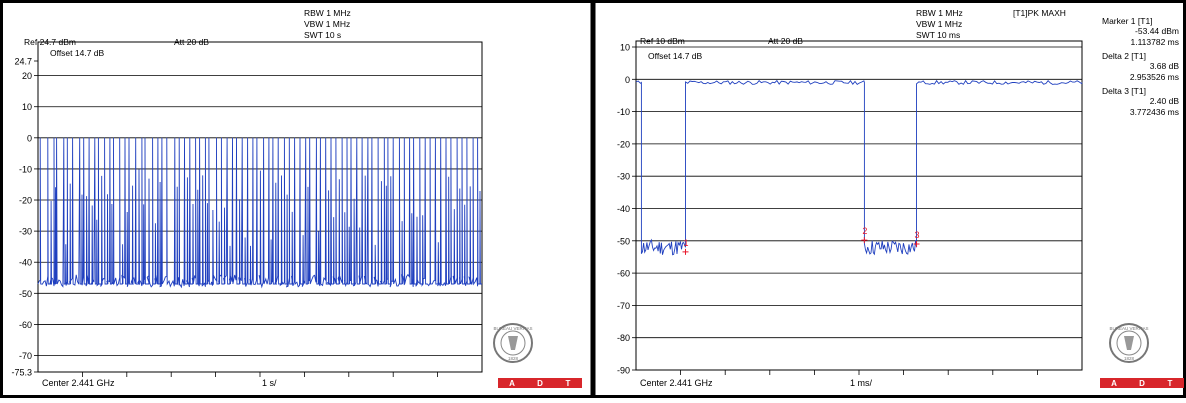 The image size is (1186, 403). Describe the element at coordinates (1165, 101) in the screenshot. I see `marker-readout-level: 2.40 dB` at that location.